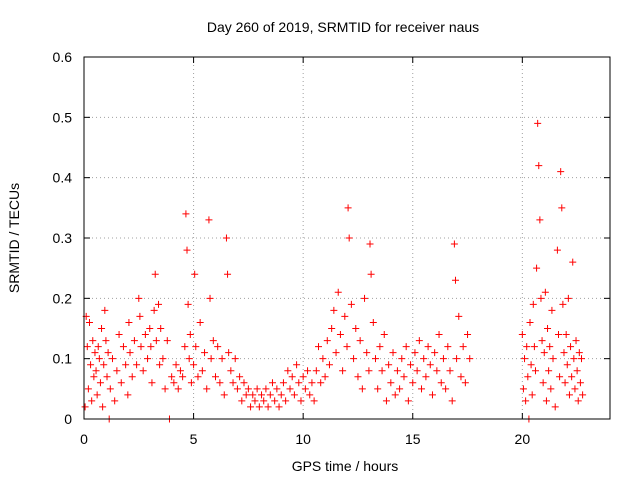  I want to click on y-tick-label: 0.1, so click(63, 359).